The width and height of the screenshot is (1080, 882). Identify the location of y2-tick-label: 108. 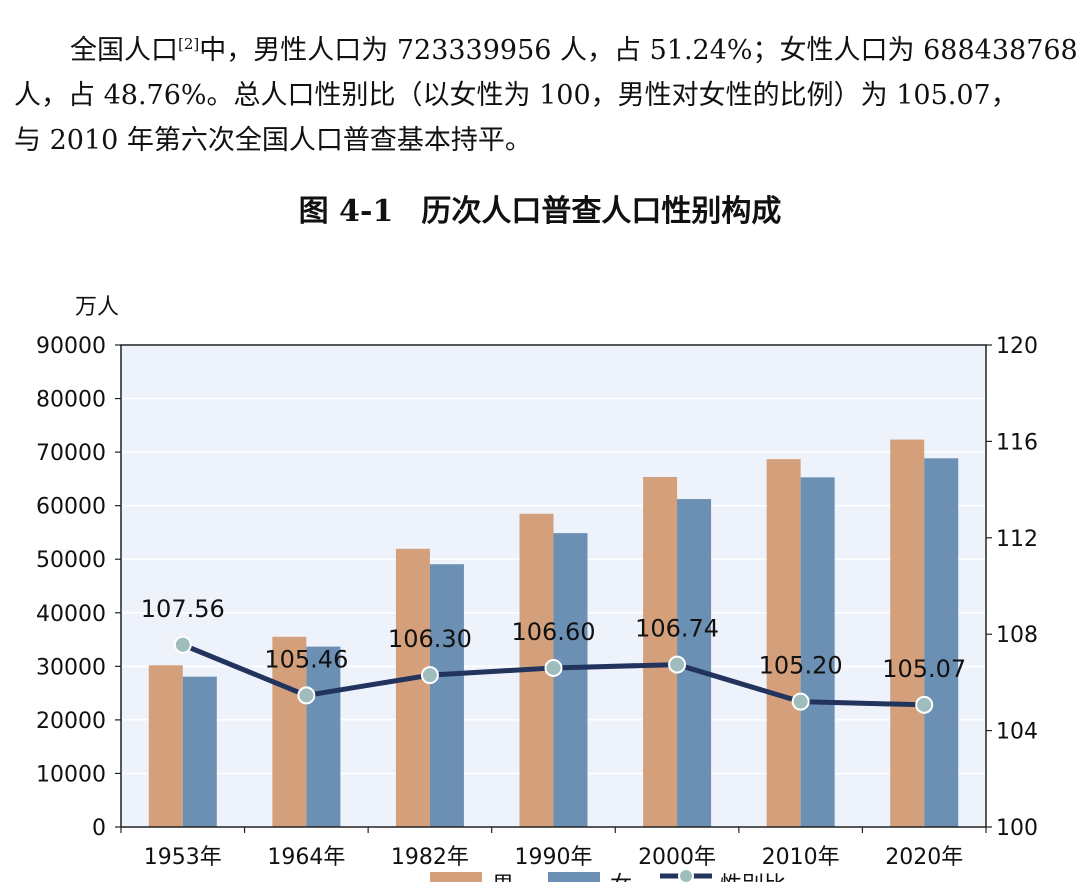
(1017, 635).